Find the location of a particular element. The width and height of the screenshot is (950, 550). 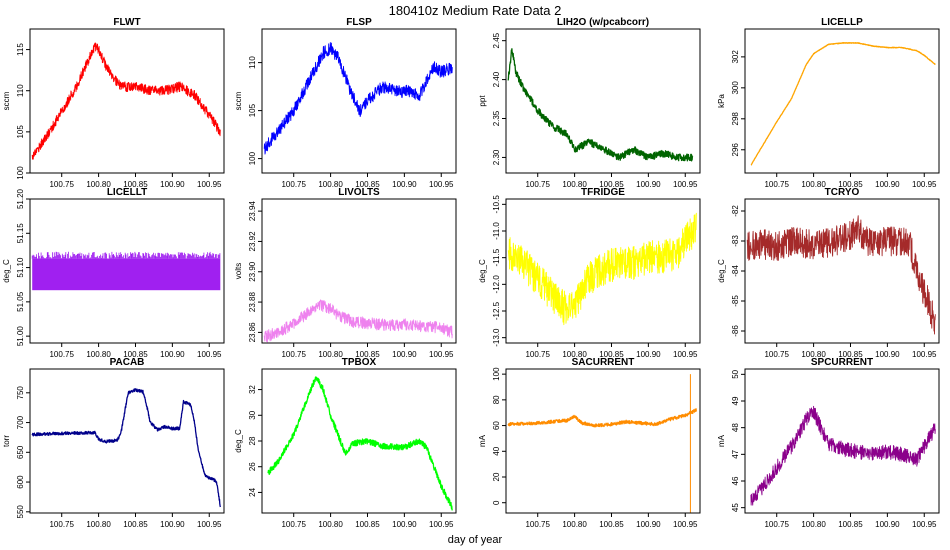

y-axis-label: mA is located at coordinates (721, 440).